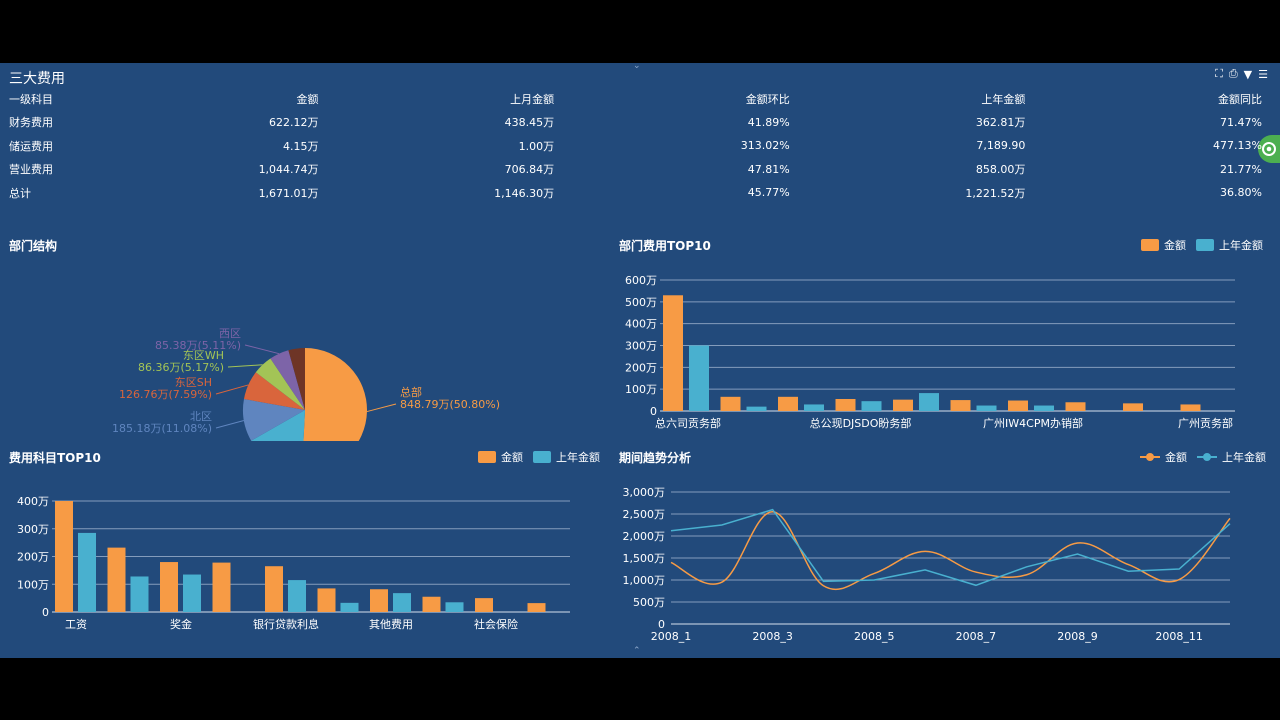 The image size is (1280, 720). Describe the element at coordinates (1241, 74) in the screenshot. I see `toolbar: ⛶ ⎙ ▼ ☰` at that location.